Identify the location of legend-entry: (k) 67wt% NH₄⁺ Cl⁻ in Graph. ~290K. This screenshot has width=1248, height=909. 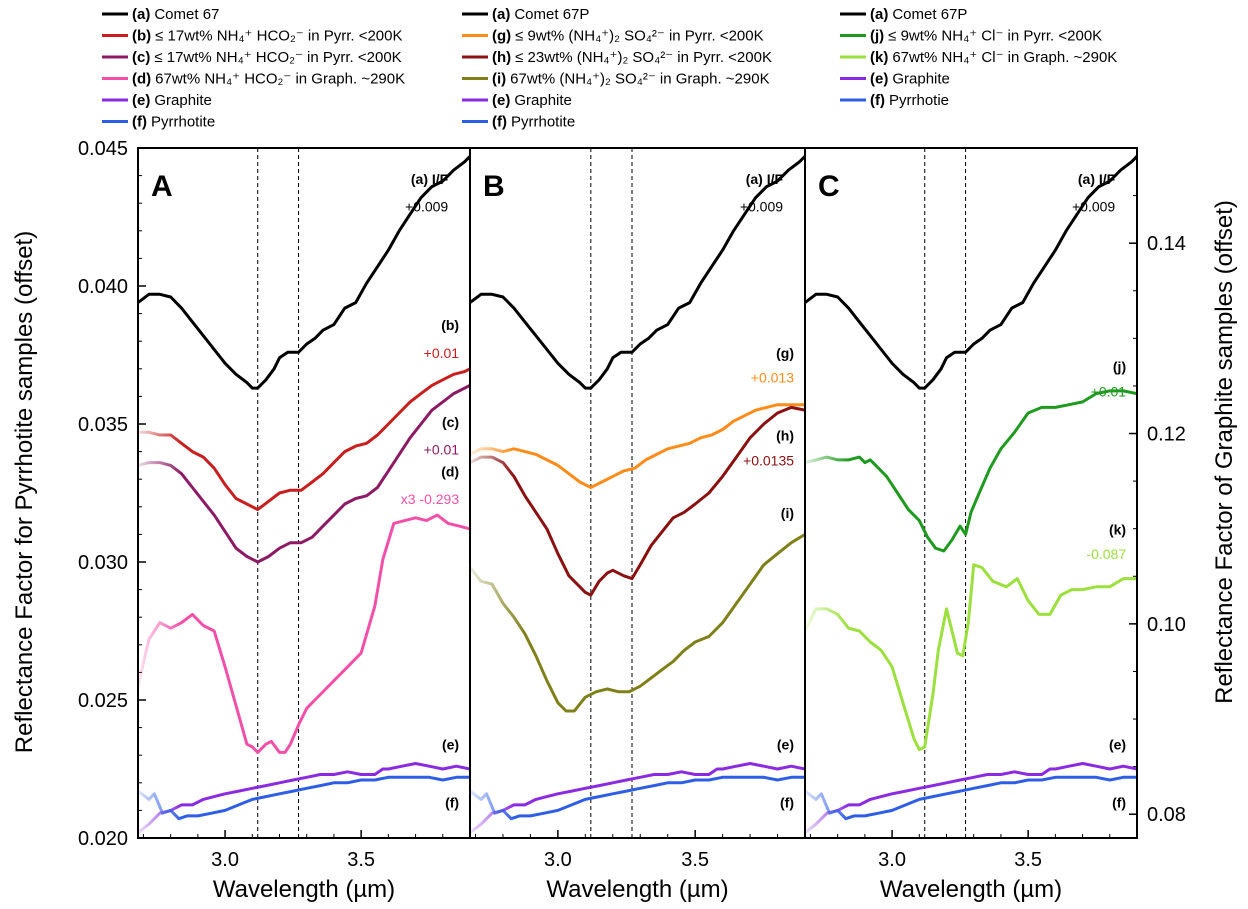
(993, 57).